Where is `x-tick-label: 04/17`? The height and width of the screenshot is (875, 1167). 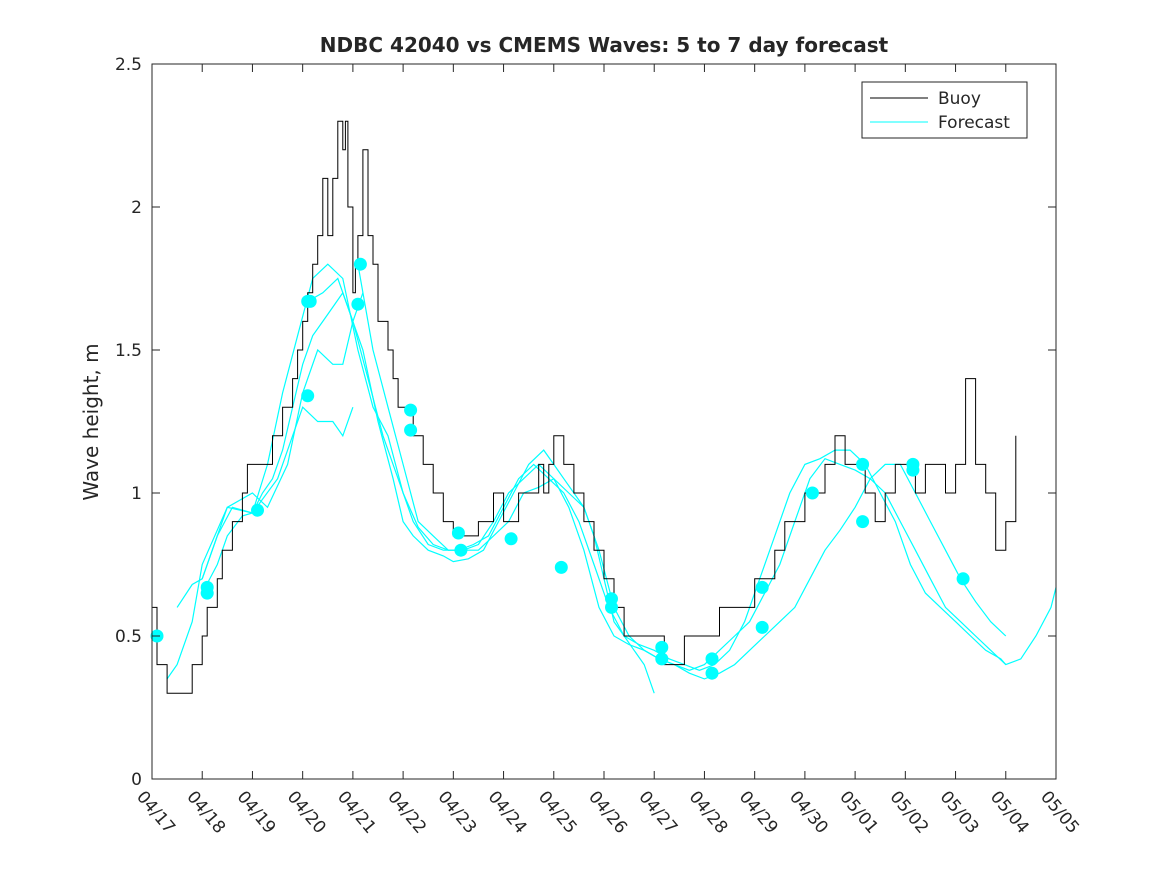 x-tick-label: 04/17 is located at coordinates (155, 812).